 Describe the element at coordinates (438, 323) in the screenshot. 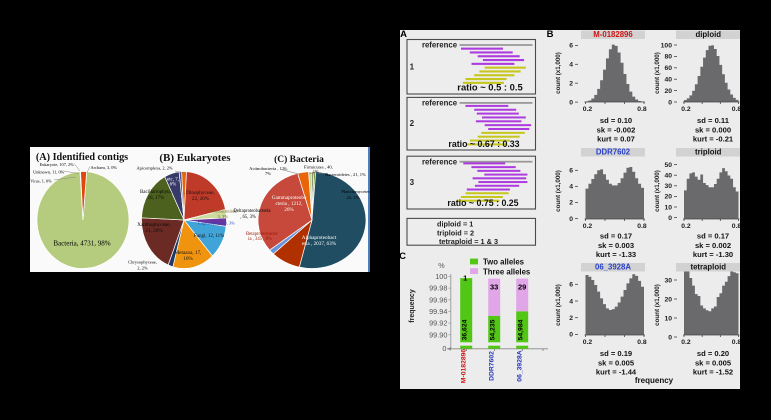

I see `svg-text: 99.92` at that location.